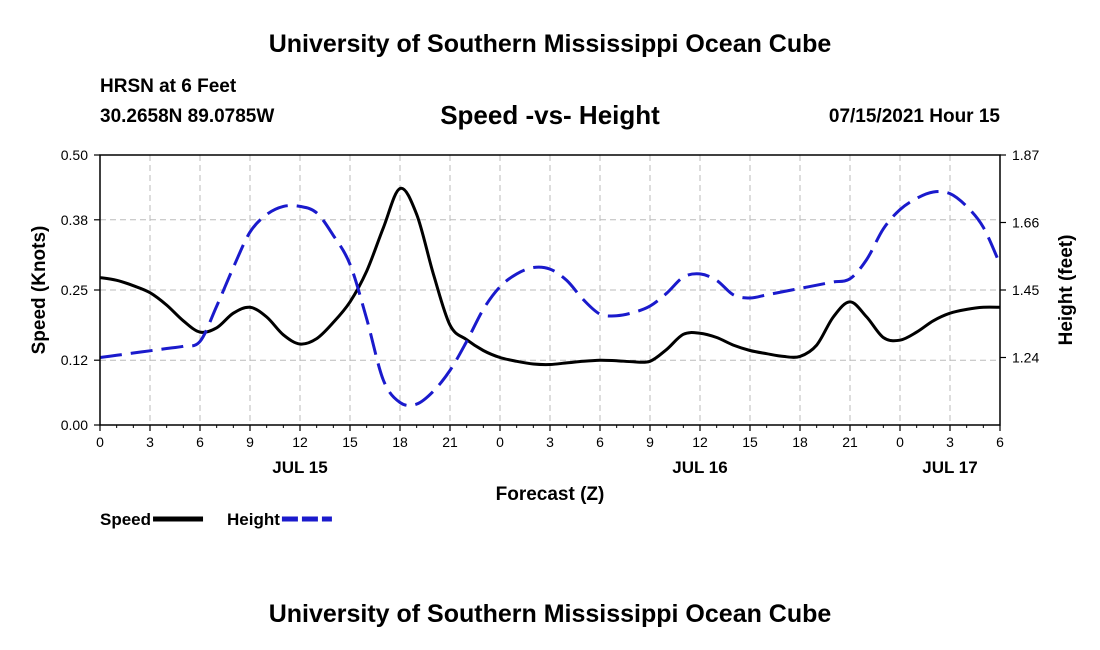  I want to click on y-right-axis-label: Height (feet), so click(1066, 290).